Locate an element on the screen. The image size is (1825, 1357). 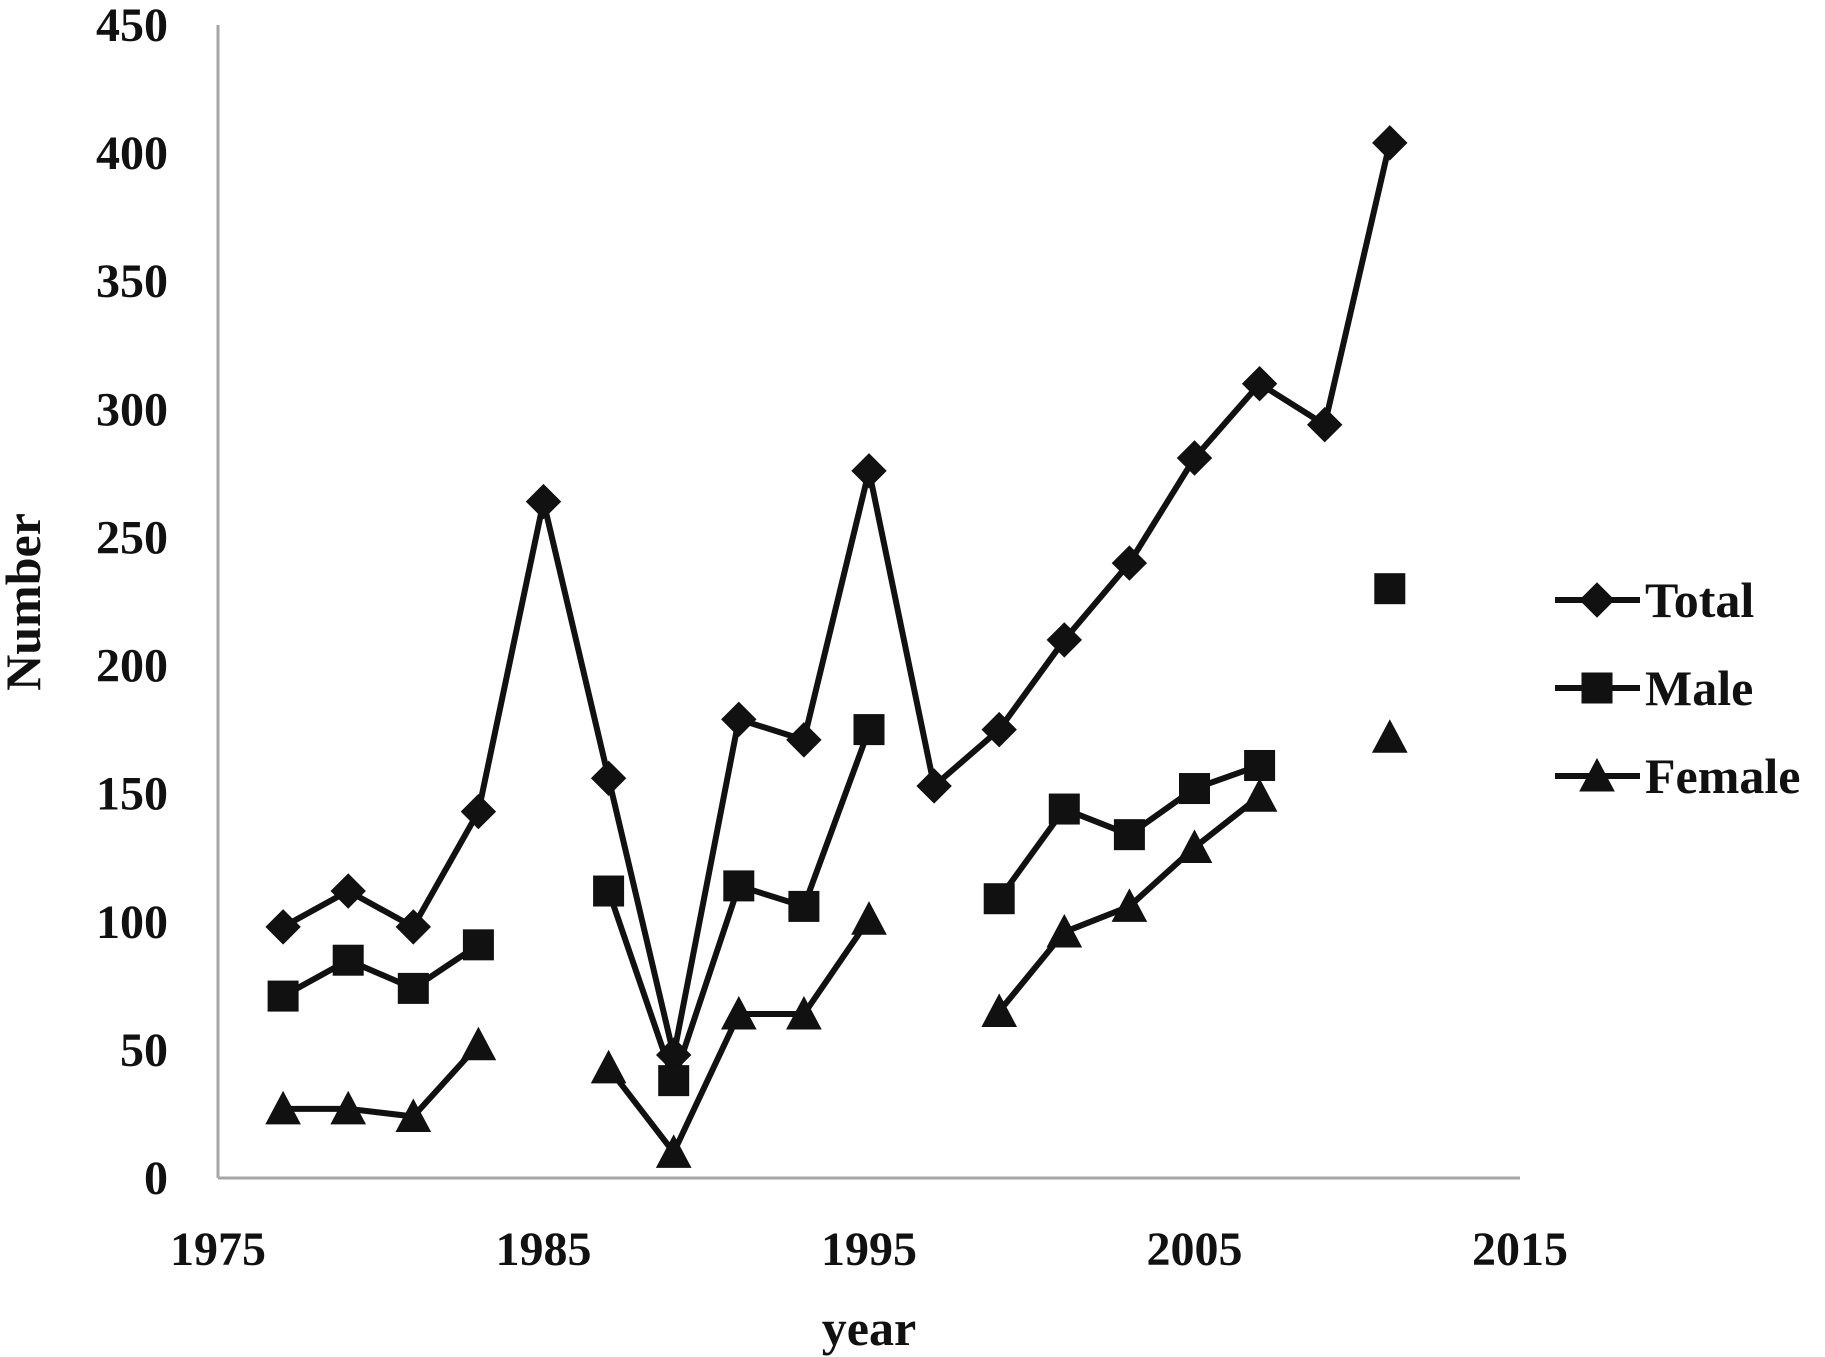
y-tick-label: 200 is located at coordinates (132, 666).